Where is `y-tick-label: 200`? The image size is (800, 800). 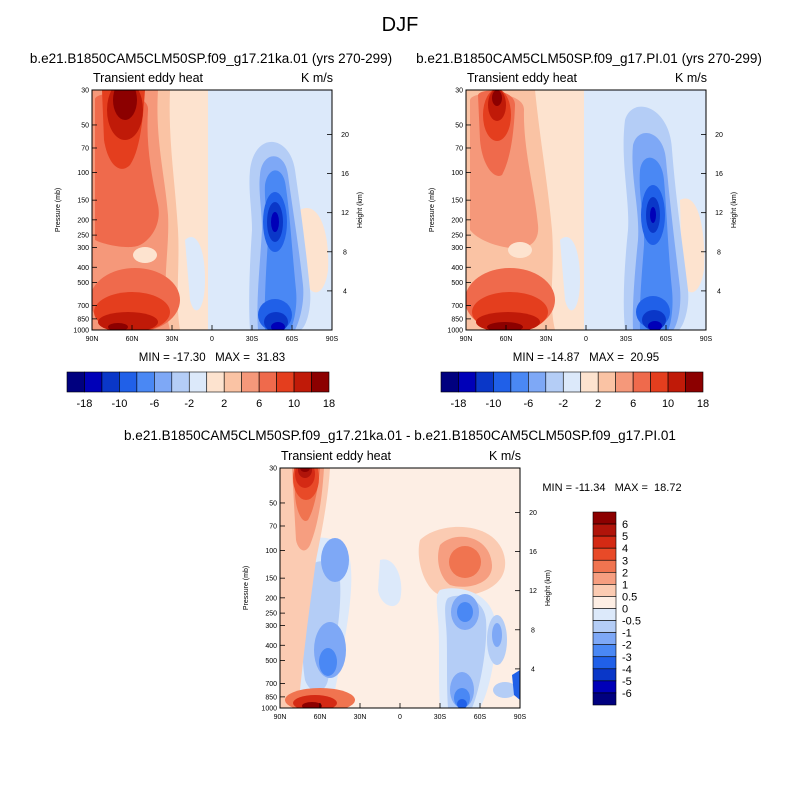
y-tick-label: 200 is located at coordinates (271, 598).